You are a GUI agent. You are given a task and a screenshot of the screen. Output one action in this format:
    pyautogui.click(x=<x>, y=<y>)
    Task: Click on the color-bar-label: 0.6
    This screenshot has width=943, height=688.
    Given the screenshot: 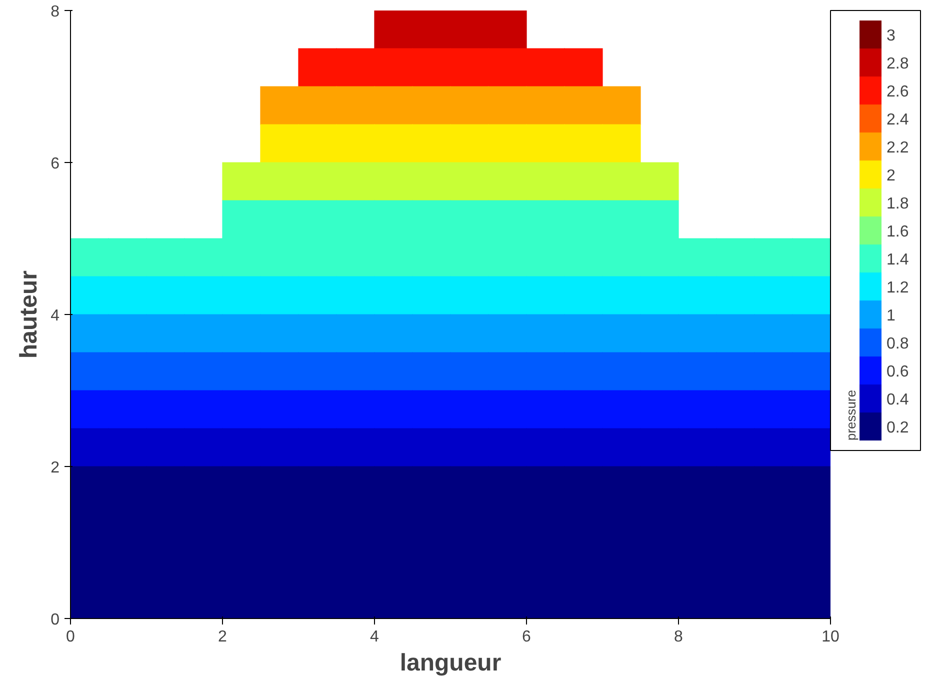 What is the action you would take?
    pyautogui.click(x=897, y=372)
    